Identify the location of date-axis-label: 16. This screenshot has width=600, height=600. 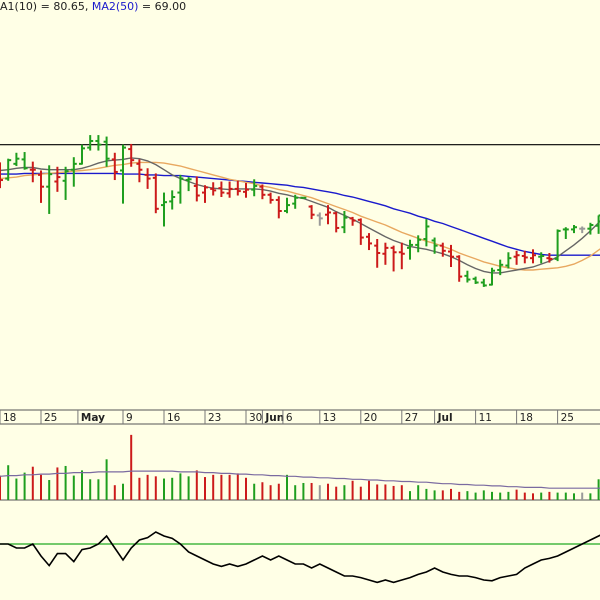
(174, 418).